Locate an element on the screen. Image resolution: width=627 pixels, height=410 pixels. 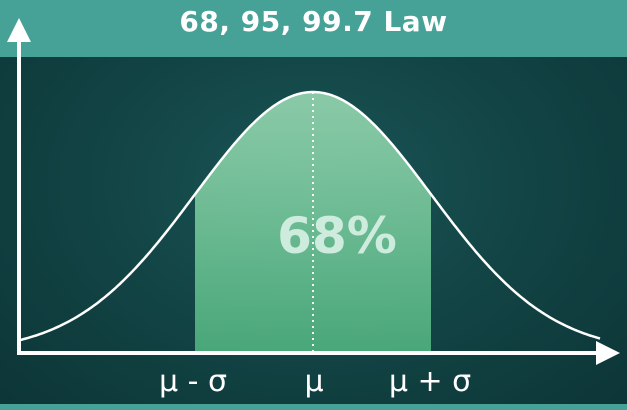
region-percent-label: 68% is located at coordinates (337, 236).